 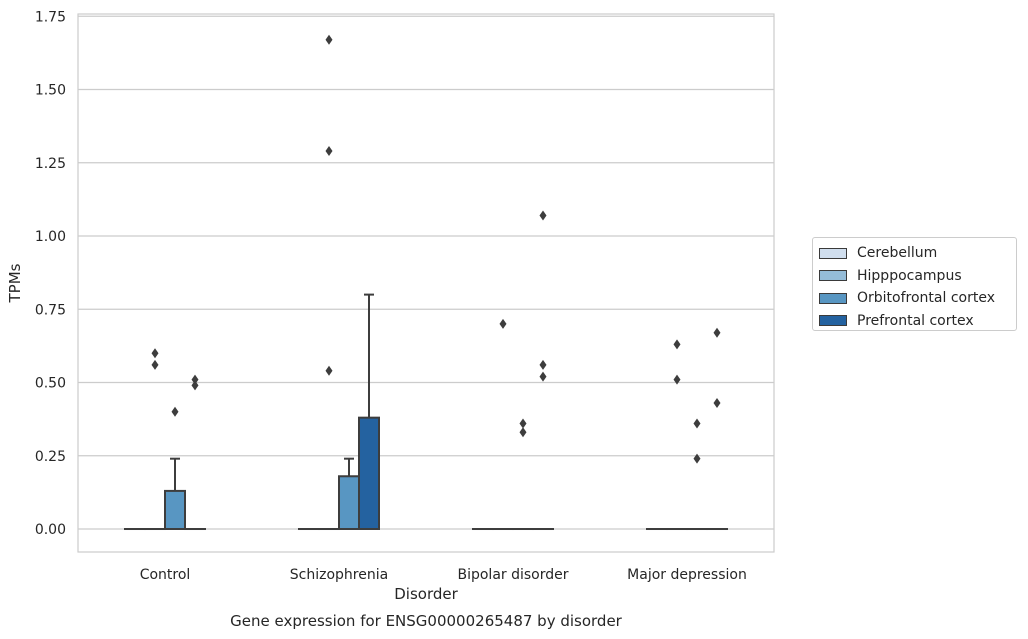 What do you see at coordinates (909, 275) in the screenshot?
I see `legend-label: Hipppocampus` at bounding box center [909, 275].